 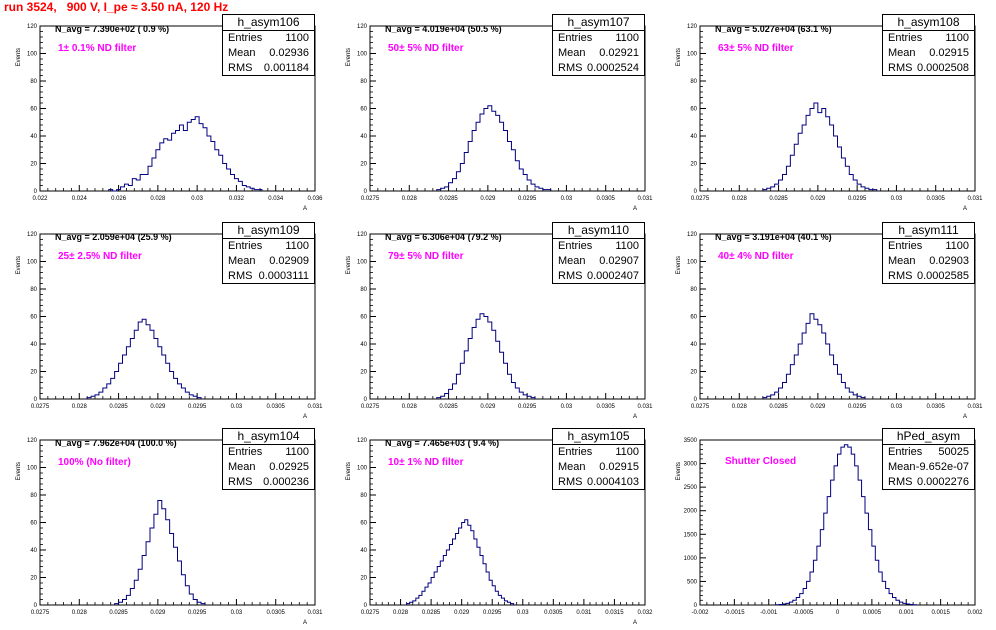 What do you see at coordinates (289, 53) in the screenshot?
I see `stats-value: 0.02936` at bounding box center [289, 53].